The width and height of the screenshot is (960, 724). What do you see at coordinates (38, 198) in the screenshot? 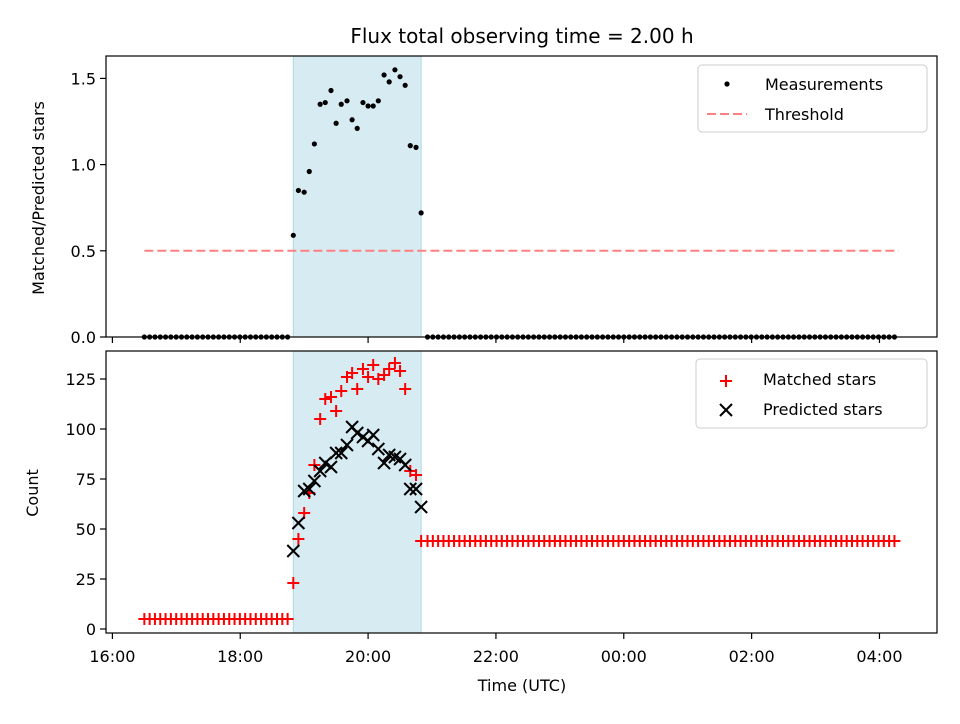
I see `top-y-axis-label: Matched/Predicted stars` at bounding box center [38, 198].